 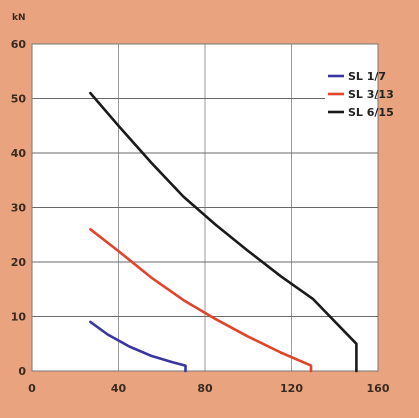 I want to click on x-tick-label: 120, so click(x=291, y=388).